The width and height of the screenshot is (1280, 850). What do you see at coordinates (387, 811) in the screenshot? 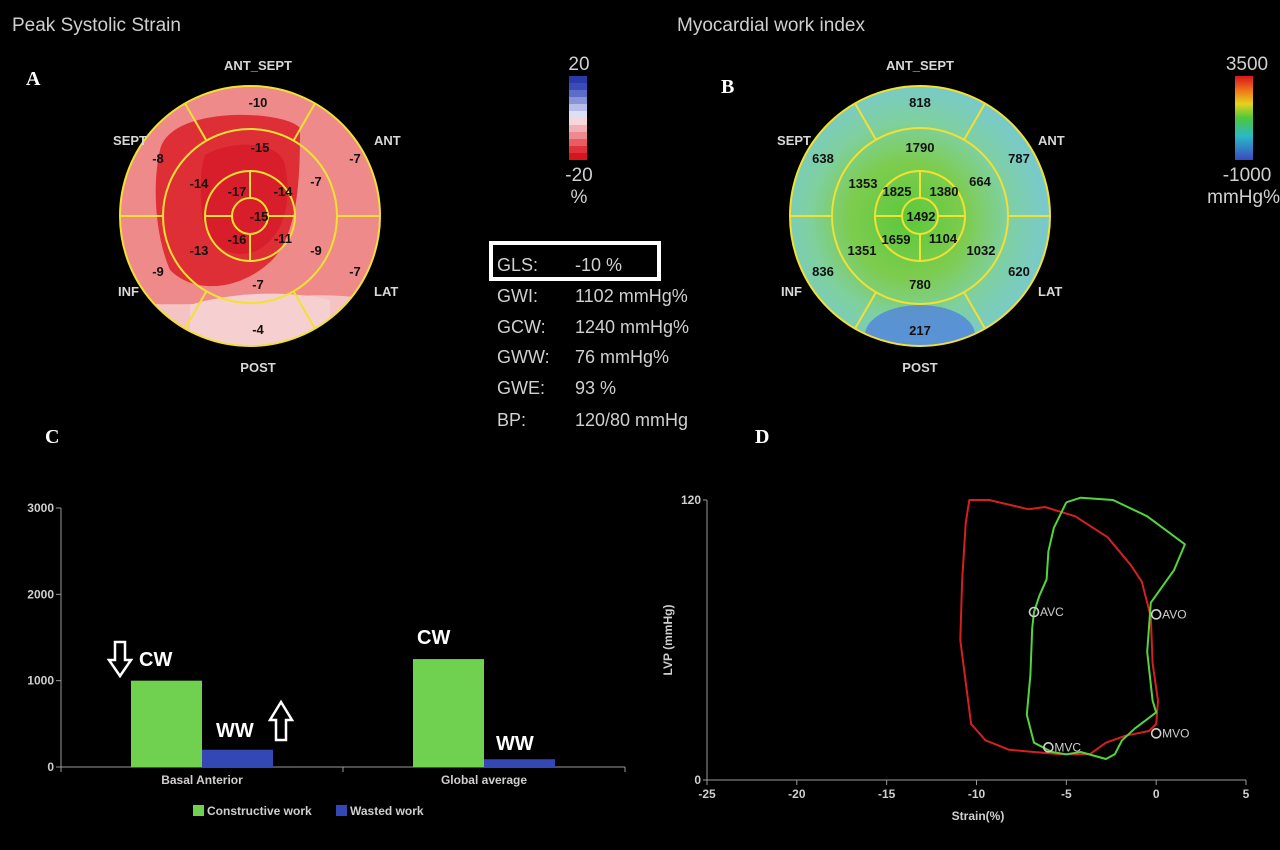
I see `legend-label-wasted: Wasted work` at bounding box center [387, 811].